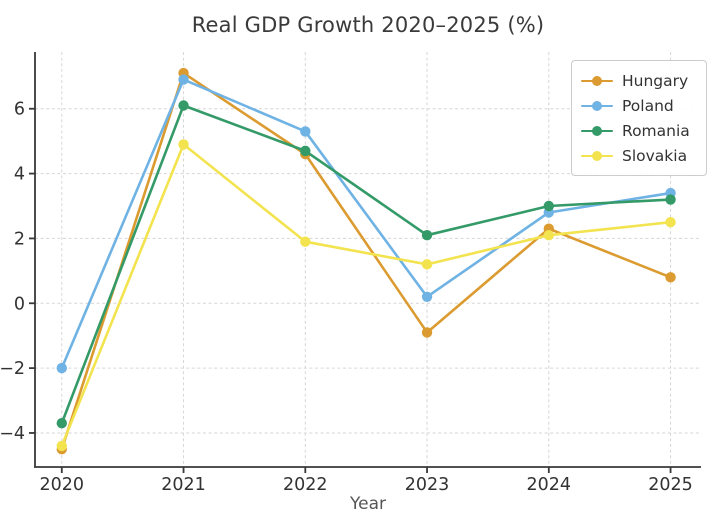  What do you see at coordinates (427, 235) in the screenshot?
I see `data-point-romania-2023` at bounding box center [427, 235].